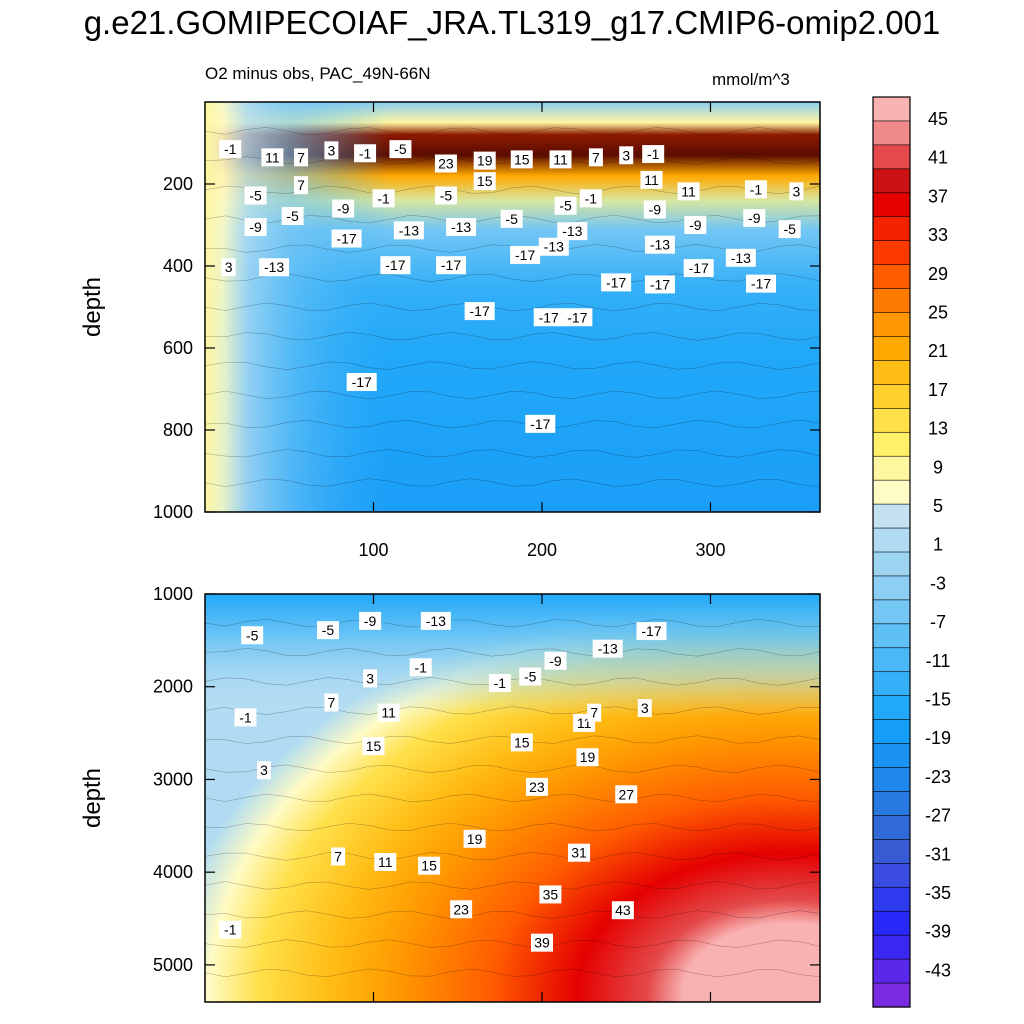 This screenshot has height=1024, width=1024. What do you see at coordinates (318, 73) in the screenshot?
I see `chart-subtitle: O2 minus obs, PAC_49N-66N` at bounding box center [318, 73].